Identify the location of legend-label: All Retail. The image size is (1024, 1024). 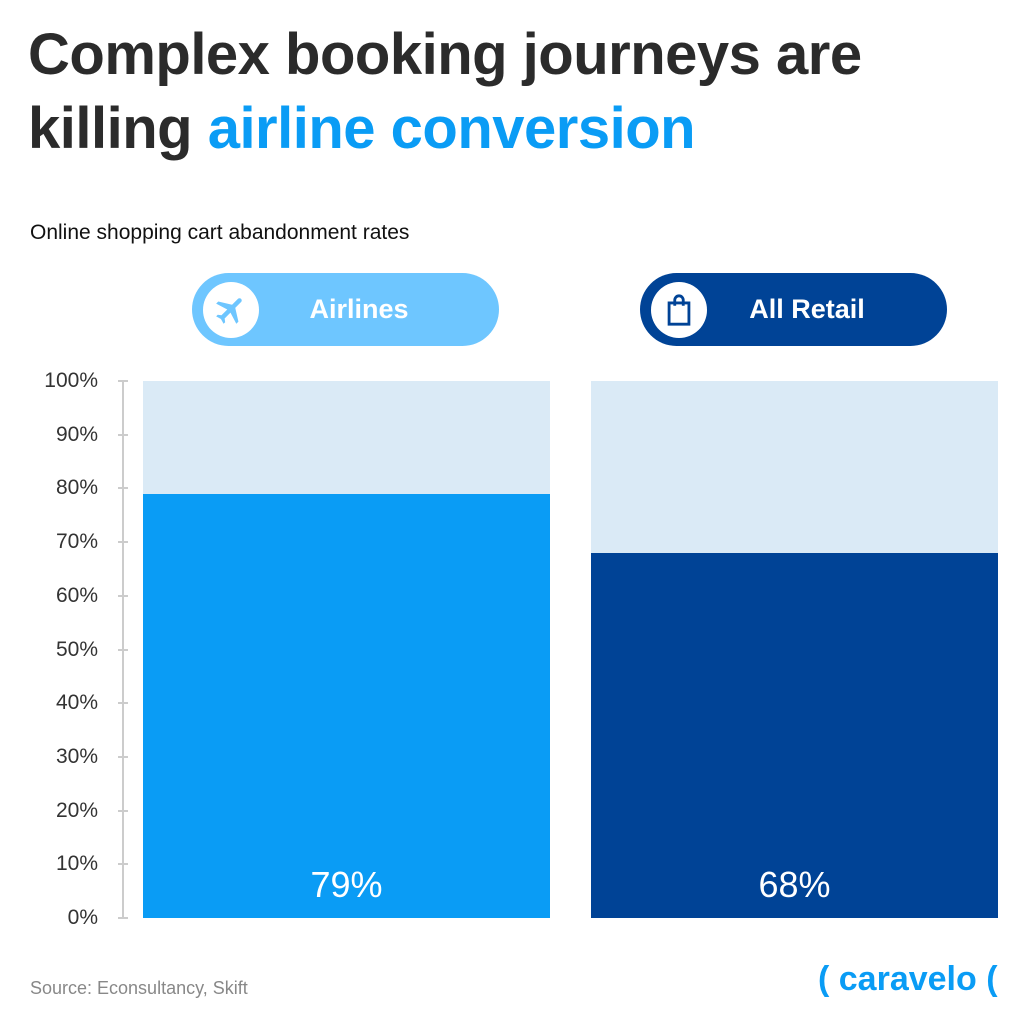
(807, 309).